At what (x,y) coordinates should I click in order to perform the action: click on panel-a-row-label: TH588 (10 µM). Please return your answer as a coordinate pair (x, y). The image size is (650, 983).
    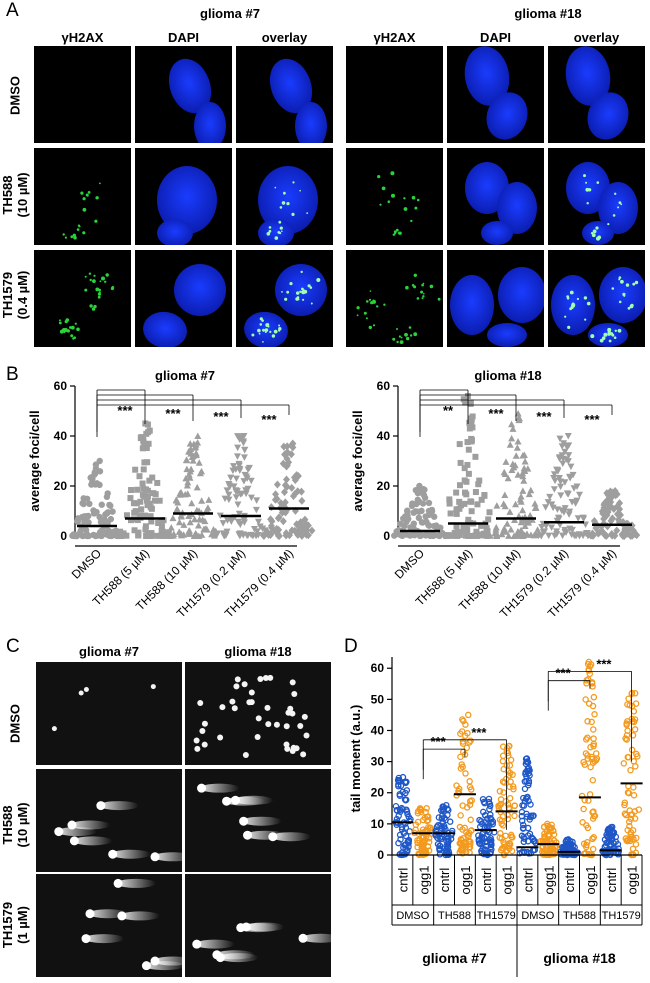
    Looking at the image, I should click on (15, 195).